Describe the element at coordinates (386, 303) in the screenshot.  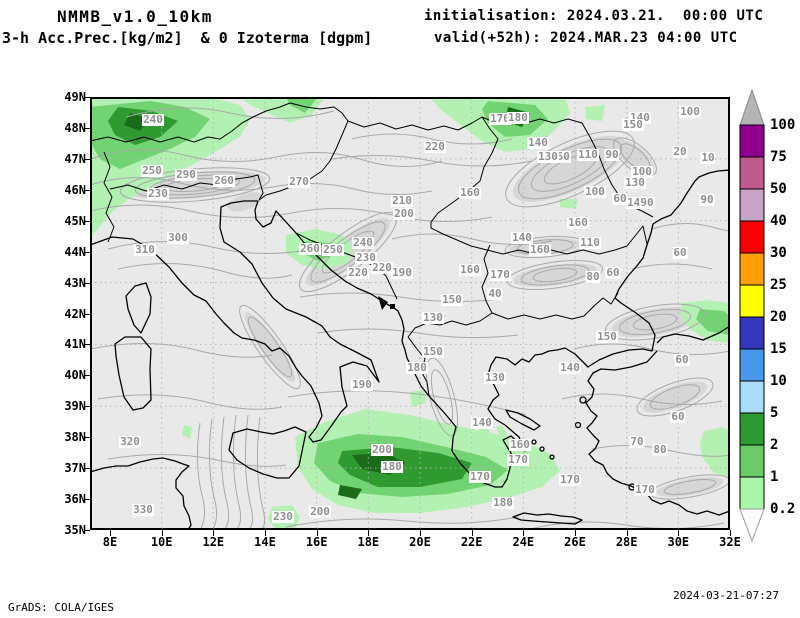
I see `station-marker` at that location.